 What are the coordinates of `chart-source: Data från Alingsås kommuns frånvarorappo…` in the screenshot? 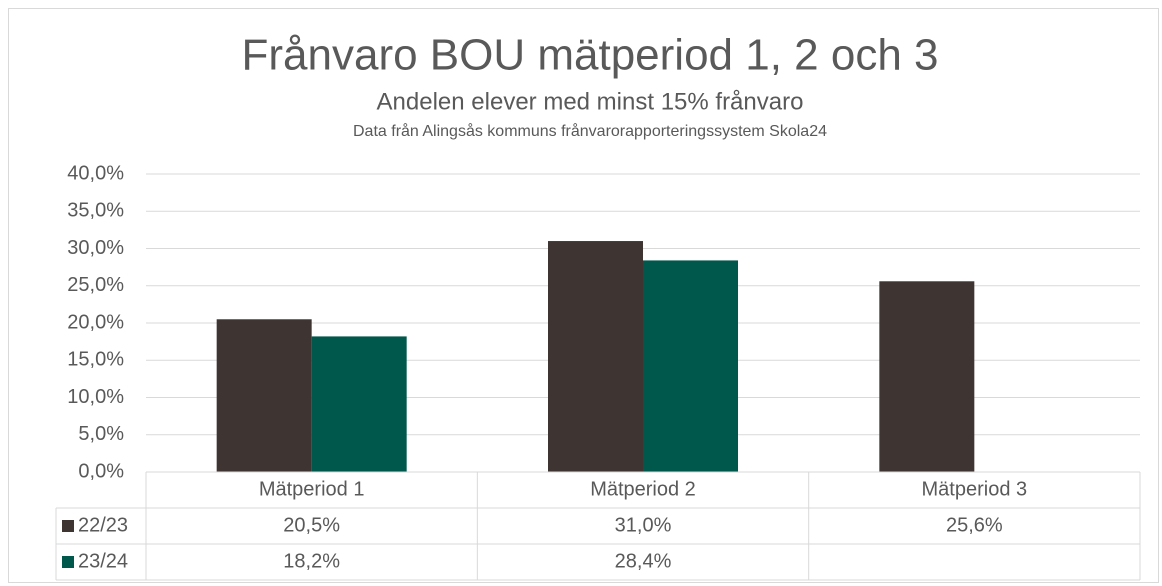 It's located at (590, 131).